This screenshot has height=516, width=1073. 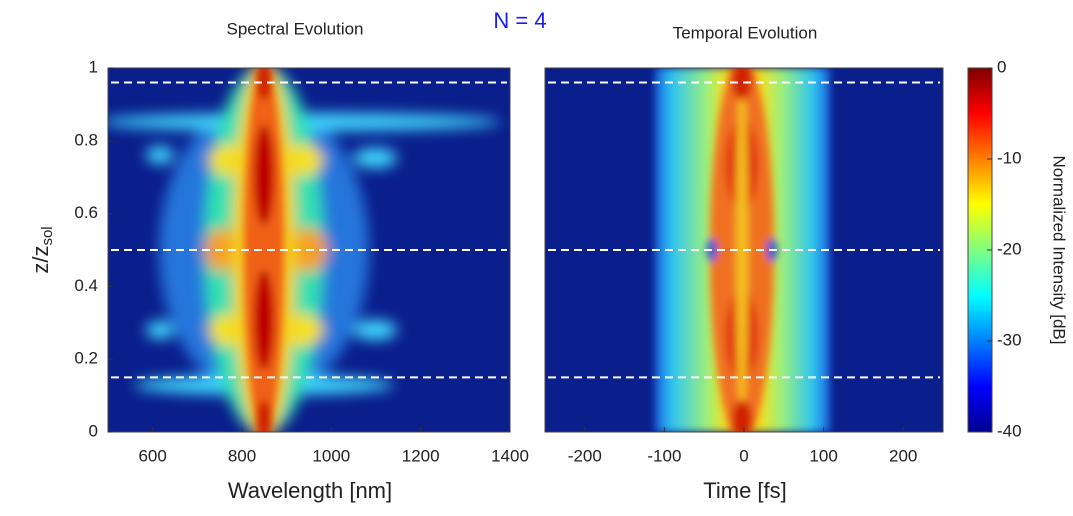 I want to click on colorbar-label: Normalized Intensity [dB], so click(x=1059, y=250).